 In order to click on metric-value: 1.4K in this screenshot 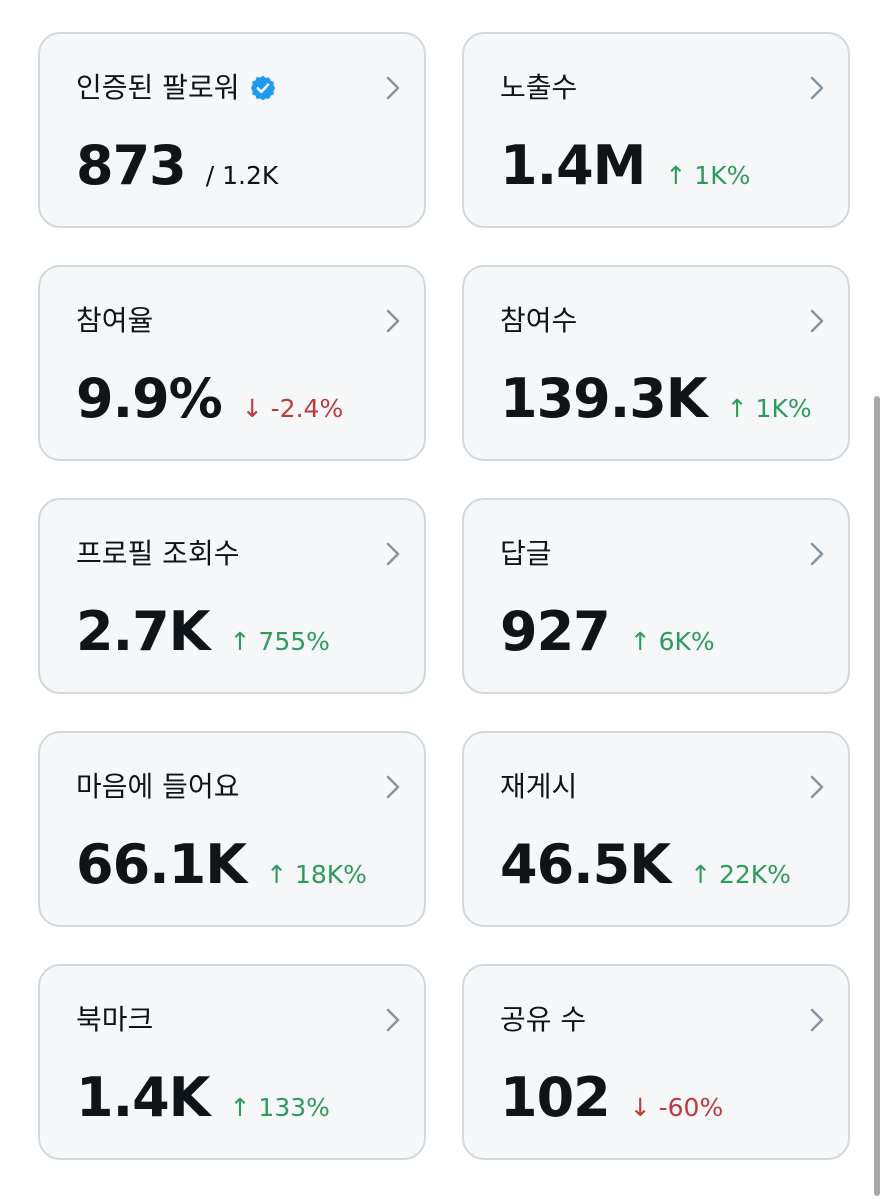, I will do `click(143, 1097)`.